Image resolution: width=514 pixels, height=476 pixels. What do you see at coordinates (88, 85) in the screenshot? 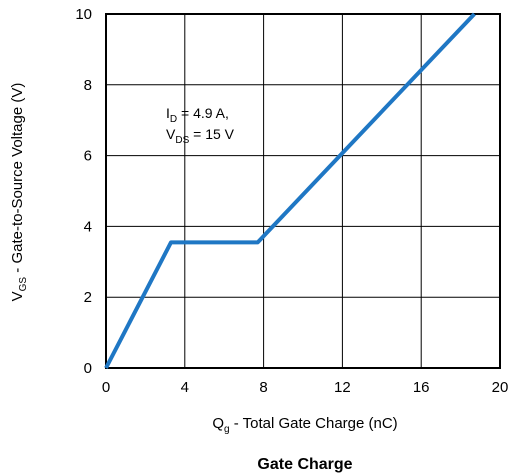
I see `y-tick-label-4: 8` at bounding box center [88, 85].